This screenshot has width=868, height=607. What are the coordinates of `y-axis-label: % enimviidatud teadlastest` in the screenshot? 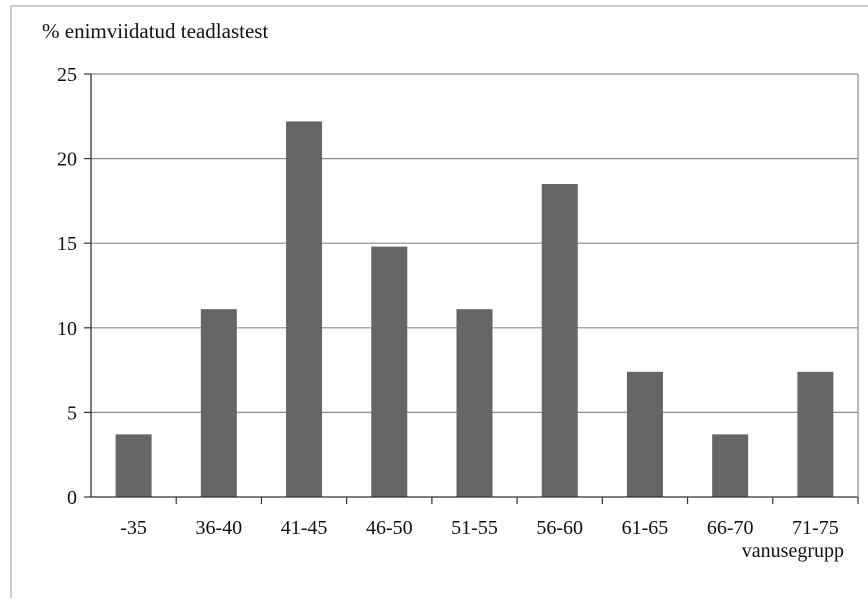 It's located at (155, 31).